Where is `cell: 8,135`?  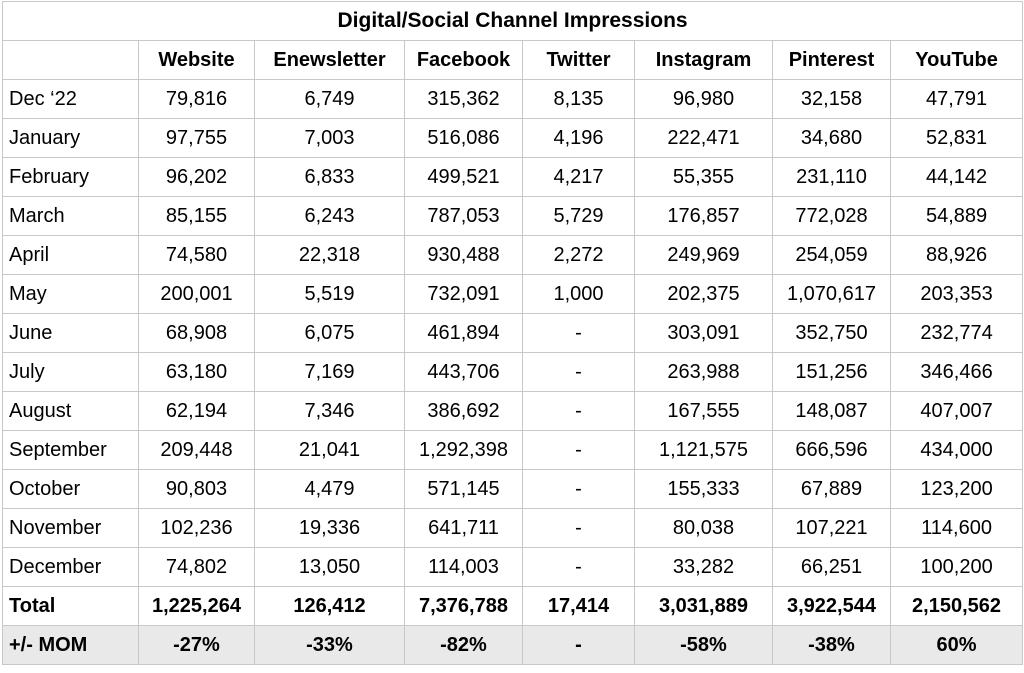 cell: 8,135 is located at coordinates (578, 99).